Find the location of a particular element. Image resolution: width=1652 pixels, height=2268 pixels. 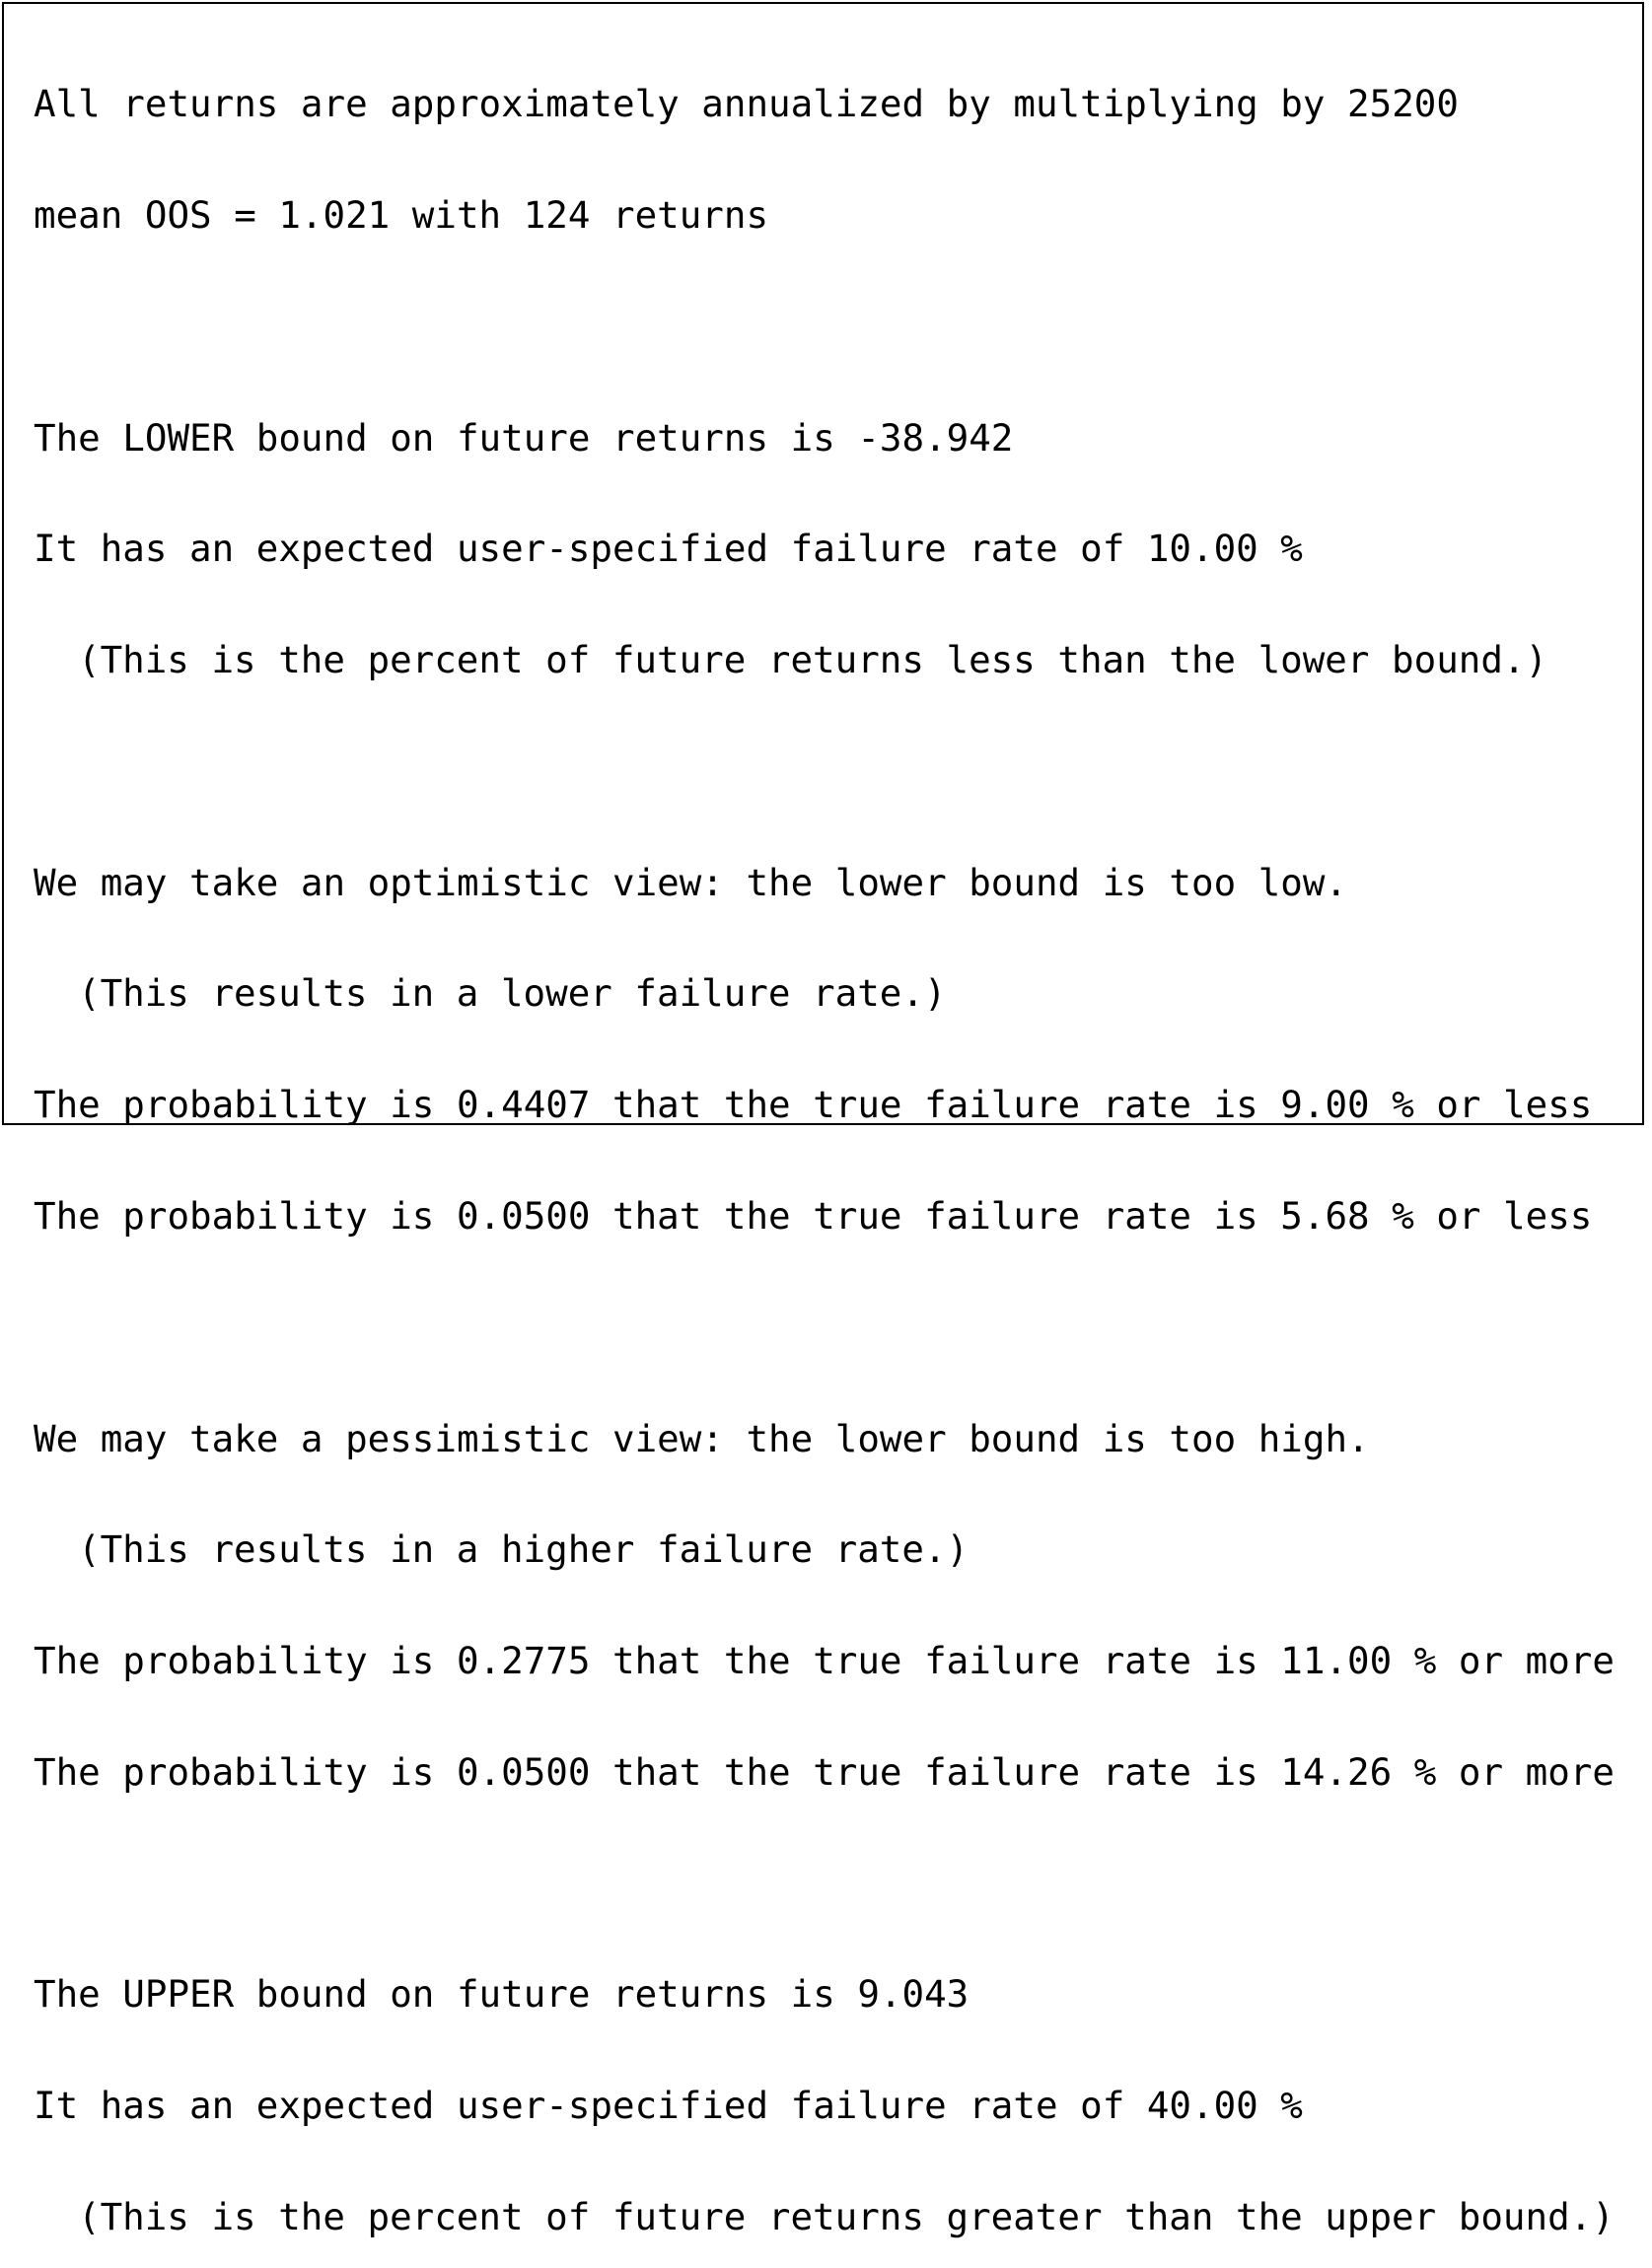

output-line: (This results in a lower failure rate.) is located at coordinates (513, 994).